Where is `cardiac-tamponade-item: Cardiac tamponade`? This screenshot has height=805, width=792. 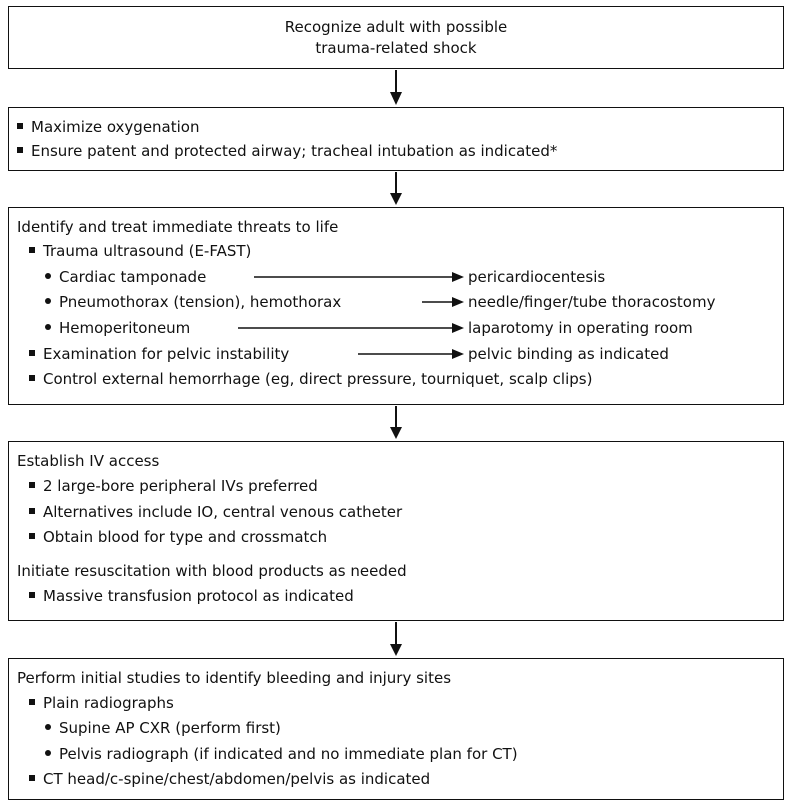 cardiac-tamponade-item: Cardiac tamponade is located at coordinates (125, 277).